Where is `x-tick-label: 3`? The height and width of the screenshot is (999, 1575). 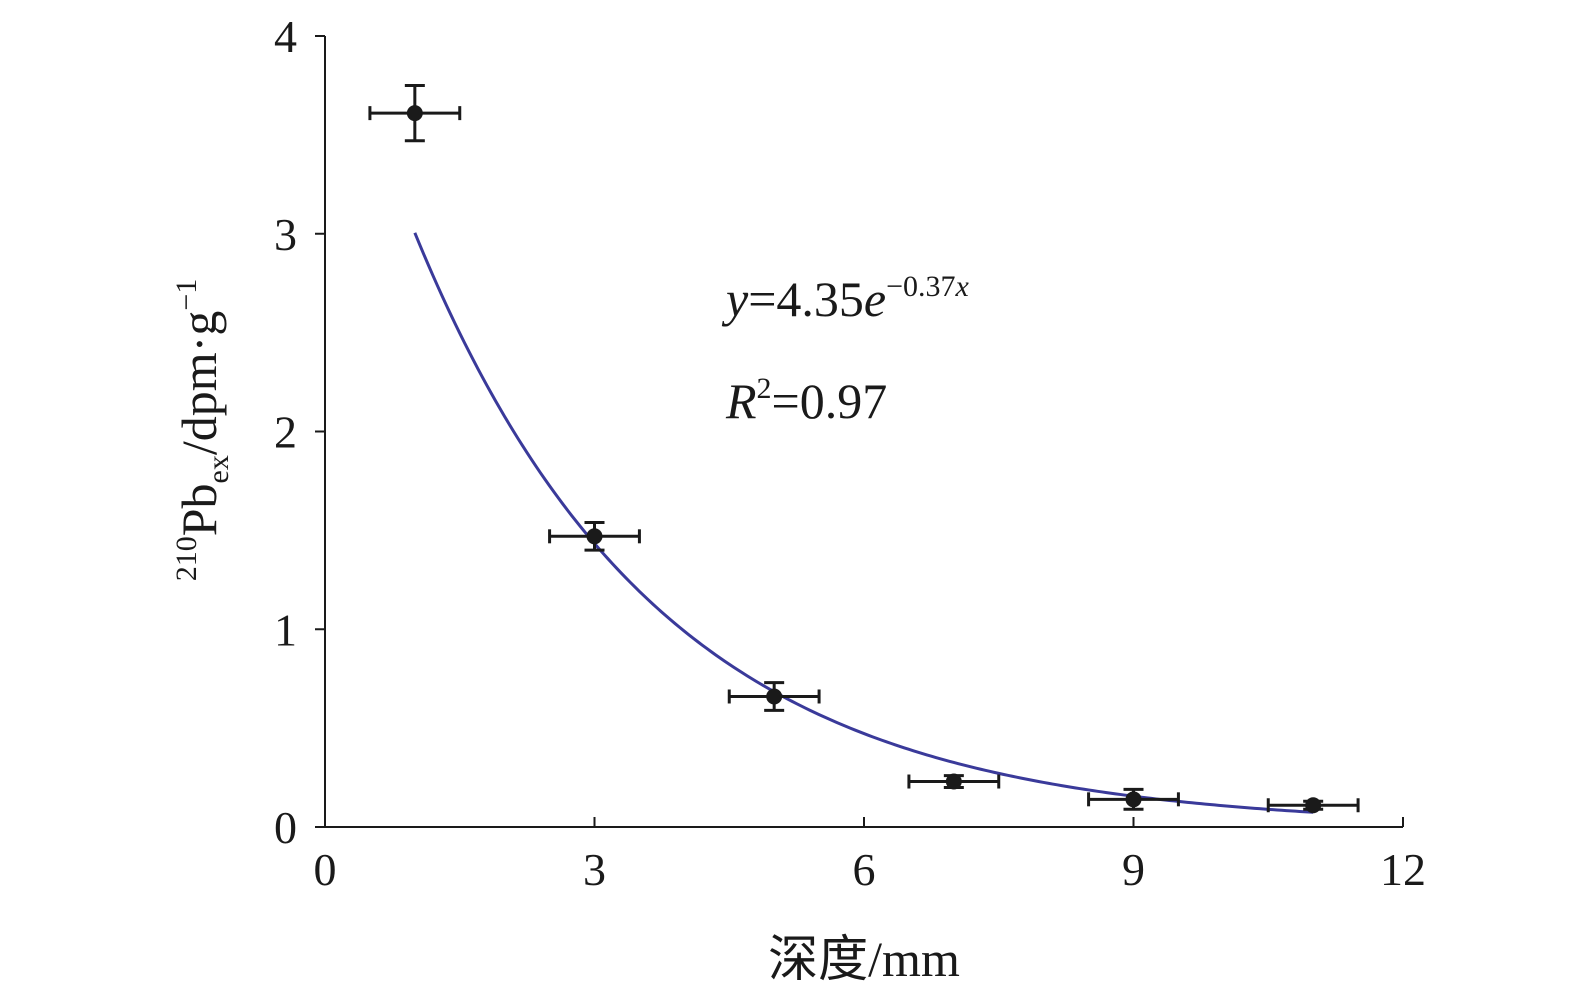 x-tick-label: 3 is located at coordinates (594, 869).